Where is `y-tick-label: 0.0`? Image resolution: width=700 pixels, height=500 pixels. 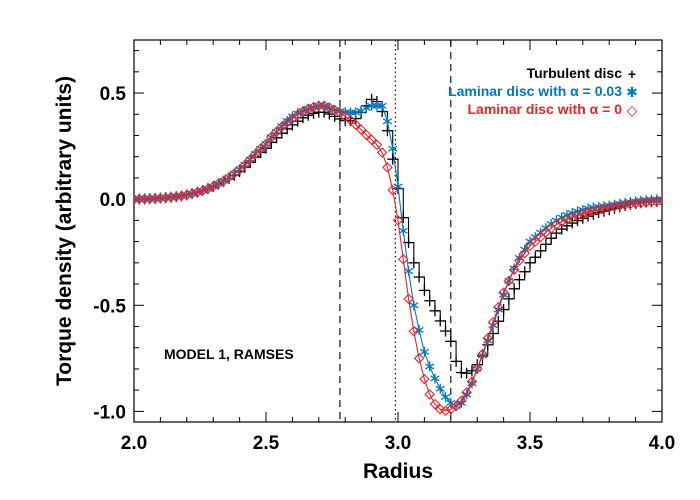 y-tick-label: 0.0 is located at coordinates (113, 200).